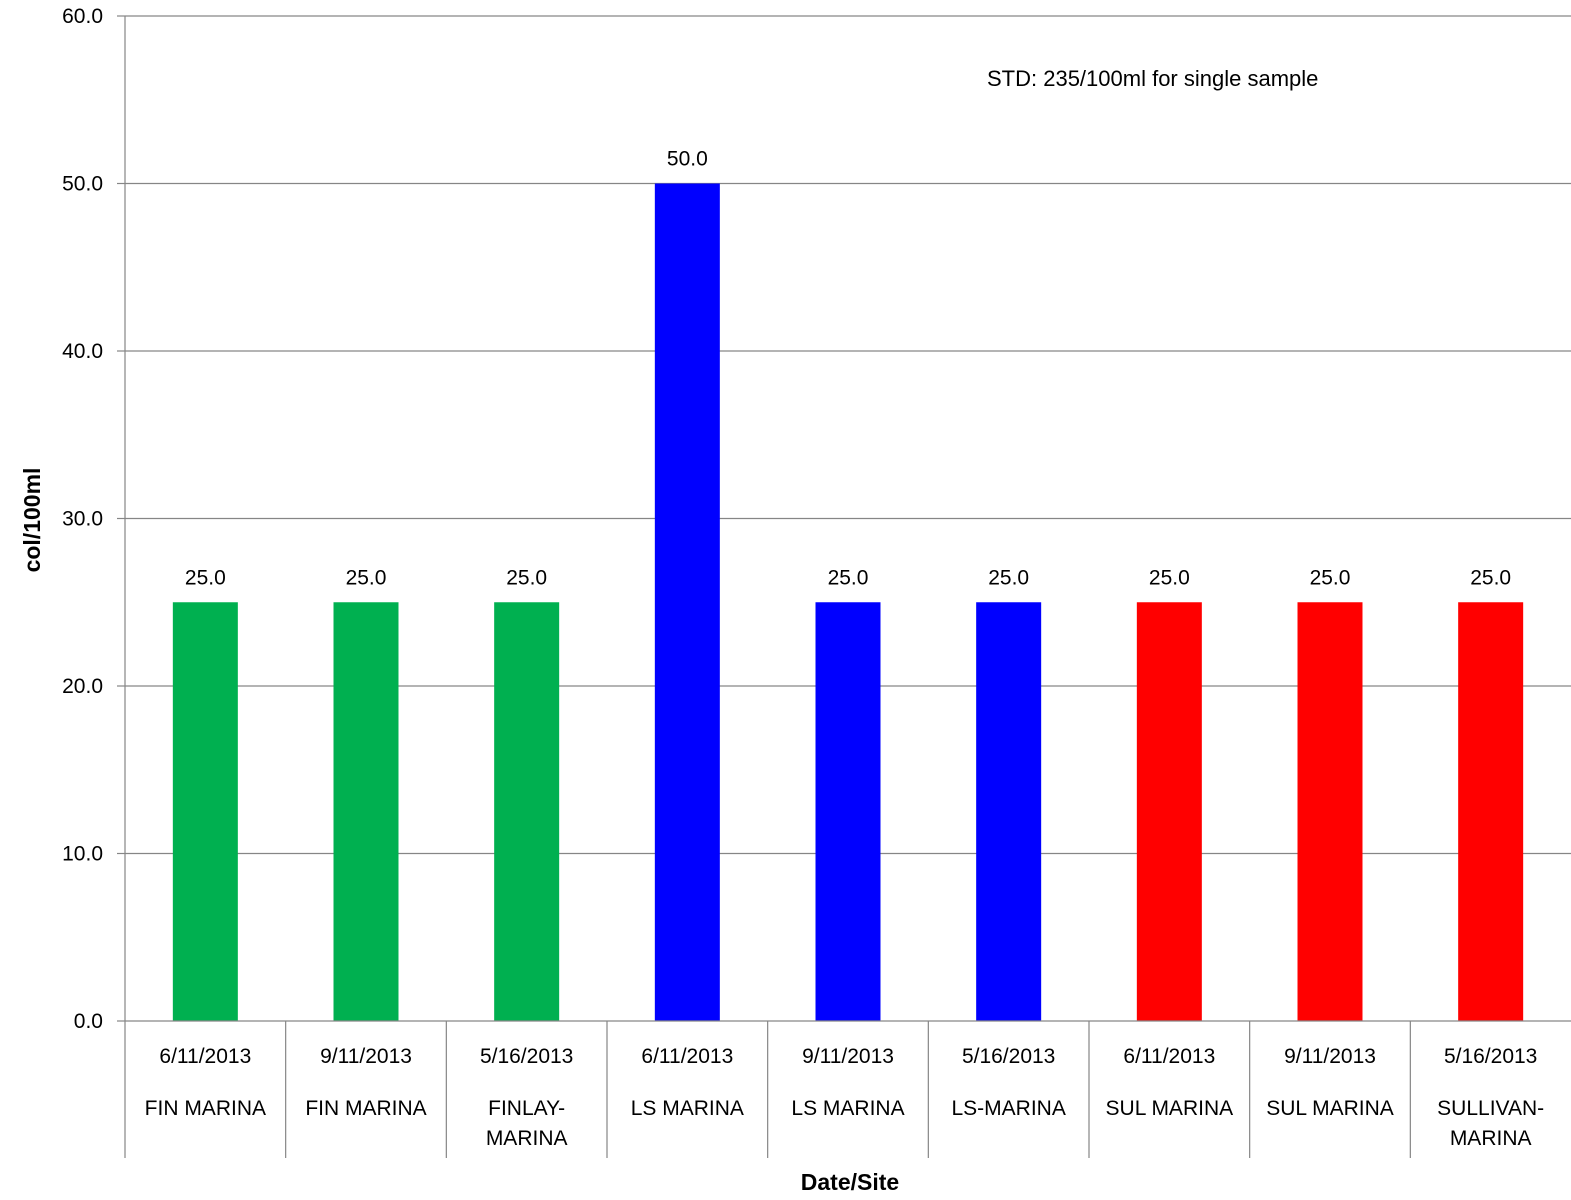 The width and height of the screenshot is (1571, 1200). What do you see at coordinates (850, 1182) in the screenshot?
I see `x-axis-title: Date/Site` at bounding box center [850, 1182].